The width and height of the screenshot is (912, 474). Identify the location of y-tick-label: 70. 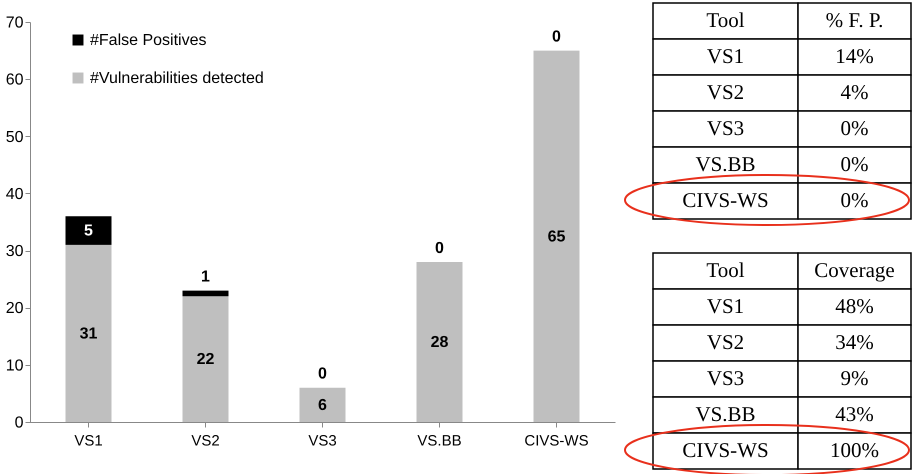
(15, 23).